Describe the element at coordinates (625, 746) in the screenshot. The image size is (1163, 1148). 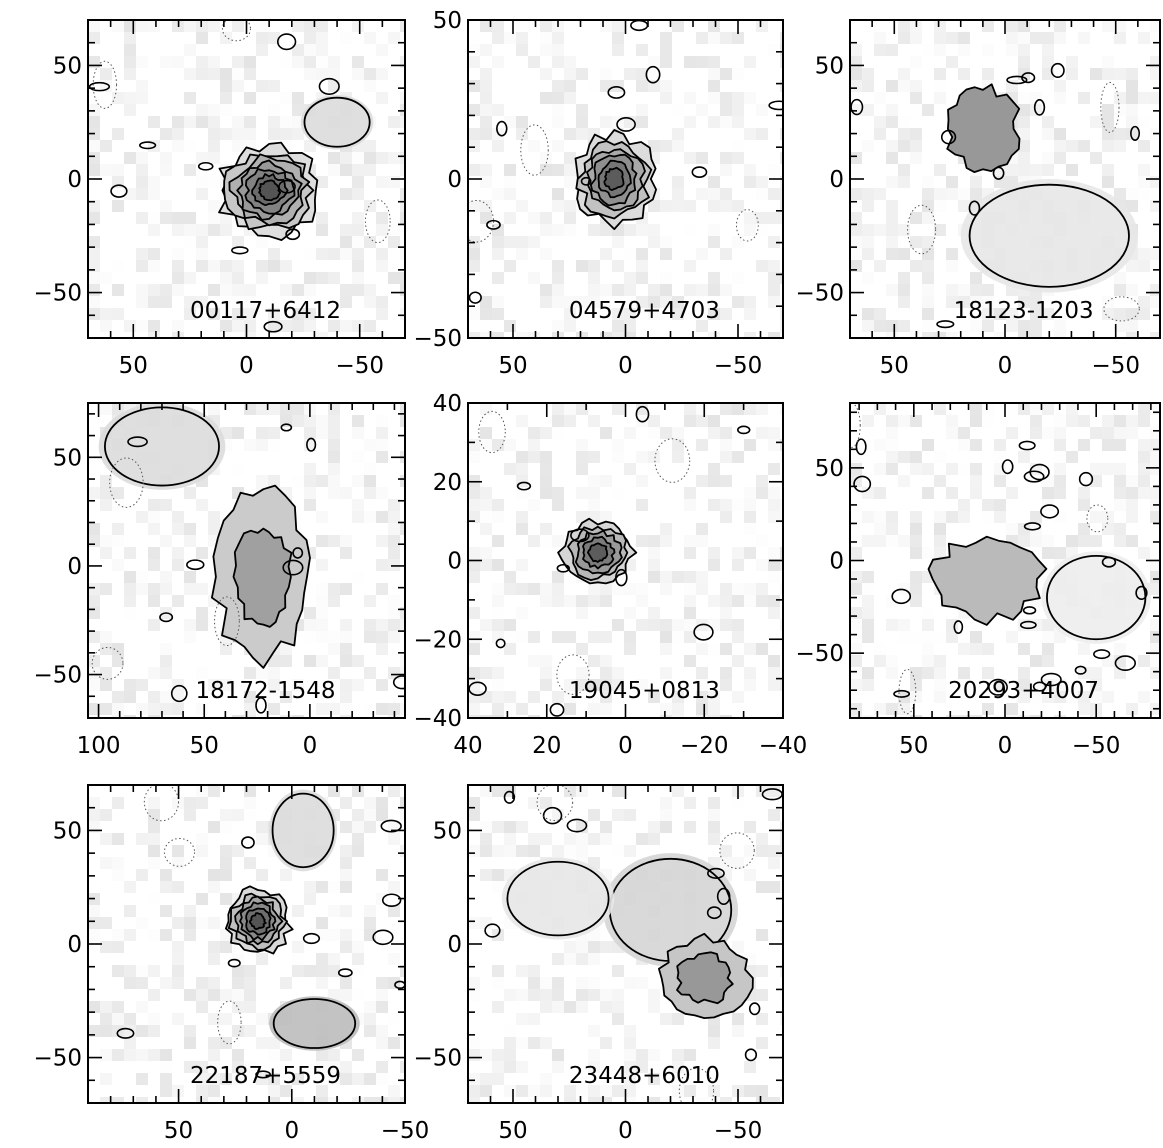
I see `x-tick-label: 0` at that location.